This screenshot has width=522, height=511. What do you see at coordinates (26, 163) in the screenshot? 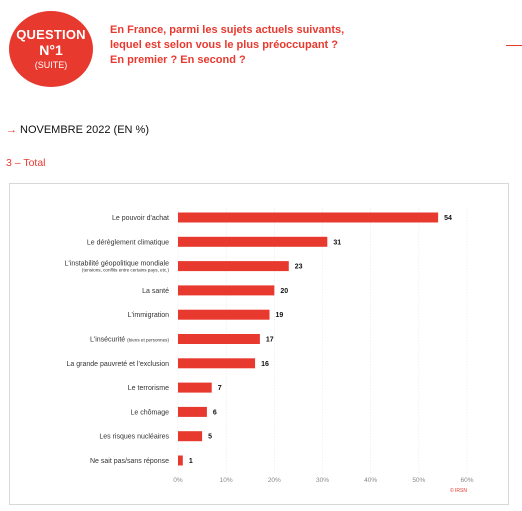
I see `chart-subtitle: 3 – Total` at bounding box center [26, 163].